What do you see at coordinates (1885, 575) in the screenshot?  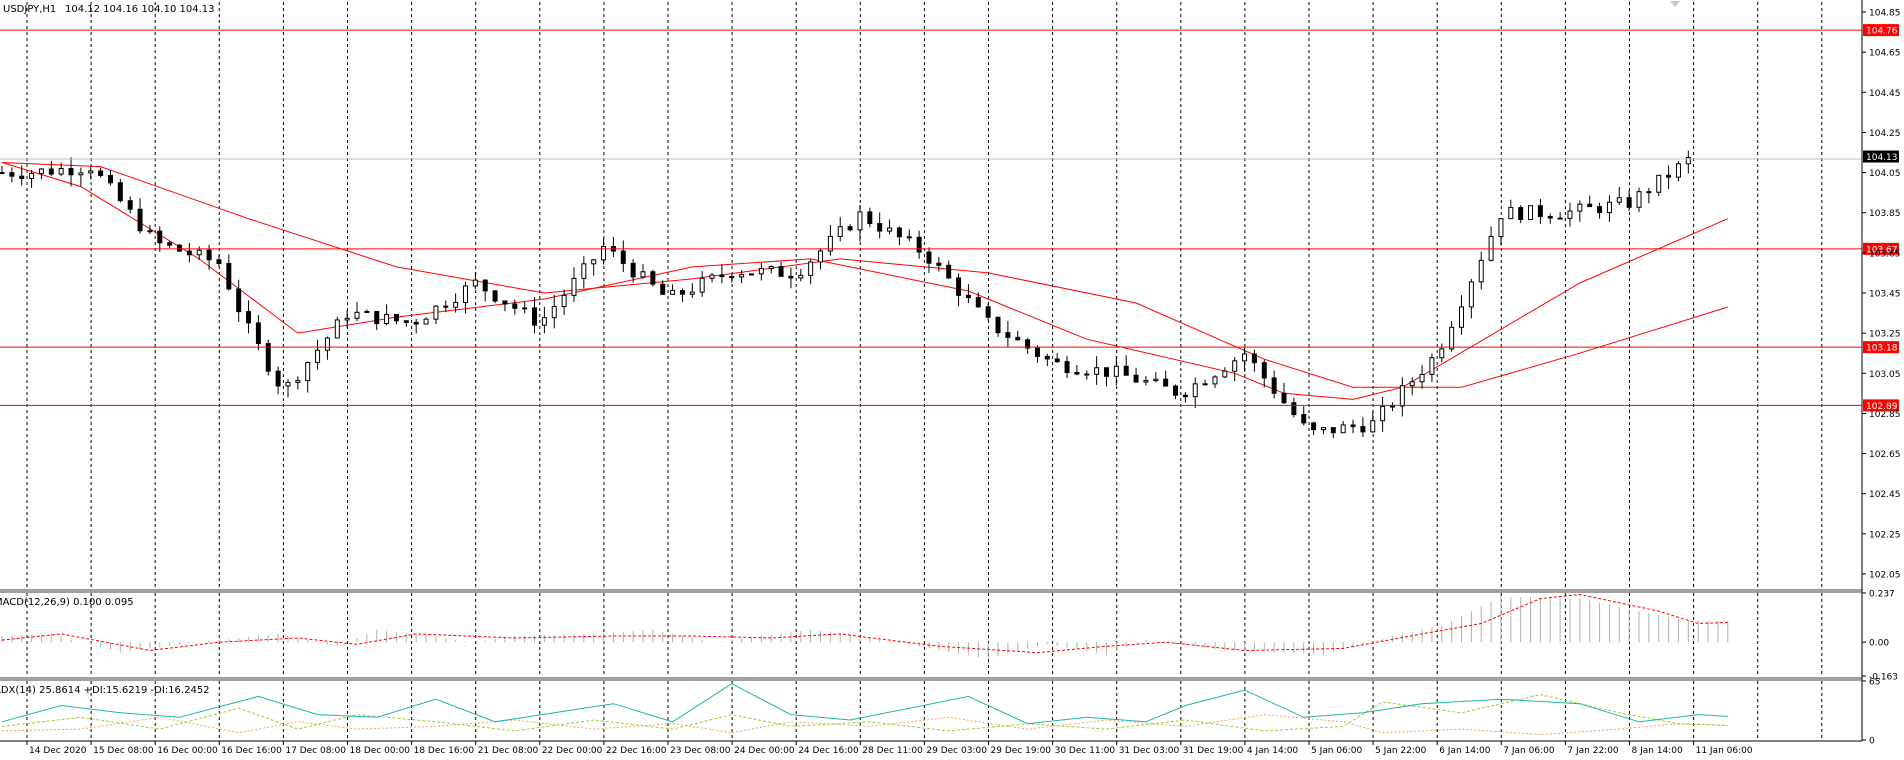 I see `price-tick-label: 102.05` at bounding box center [1885, 575].